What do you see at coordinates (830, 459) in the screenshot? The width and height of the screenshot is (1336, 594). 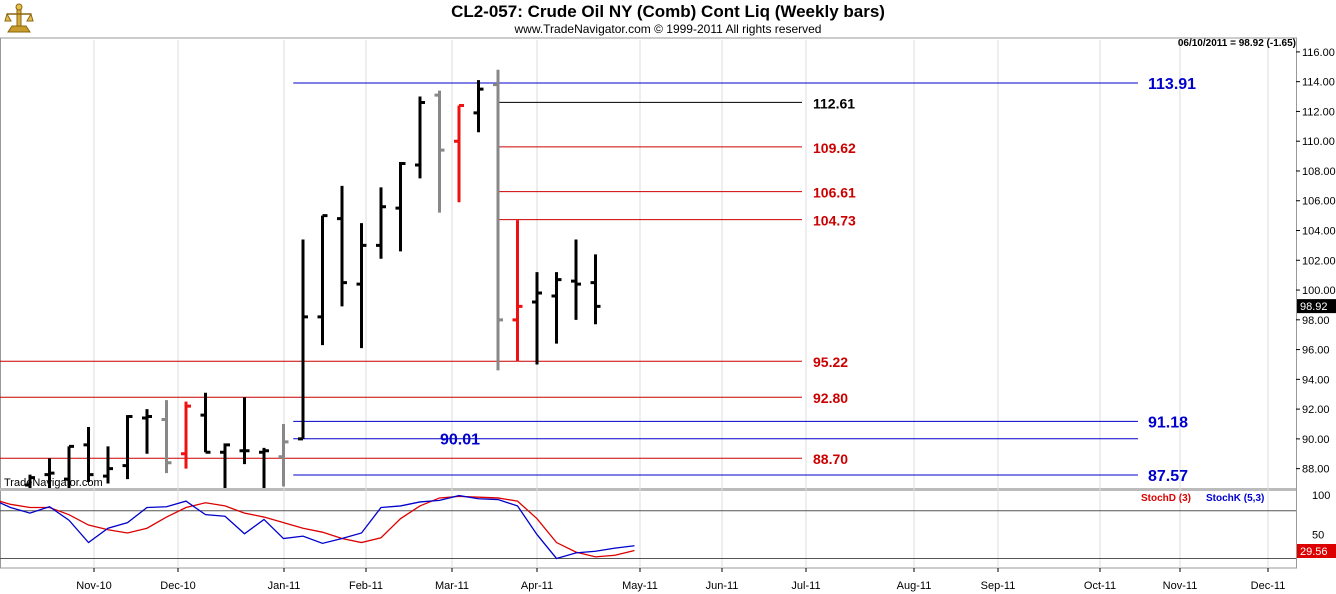 I see `level-label: 88.70` at bounding box center [830, 459].